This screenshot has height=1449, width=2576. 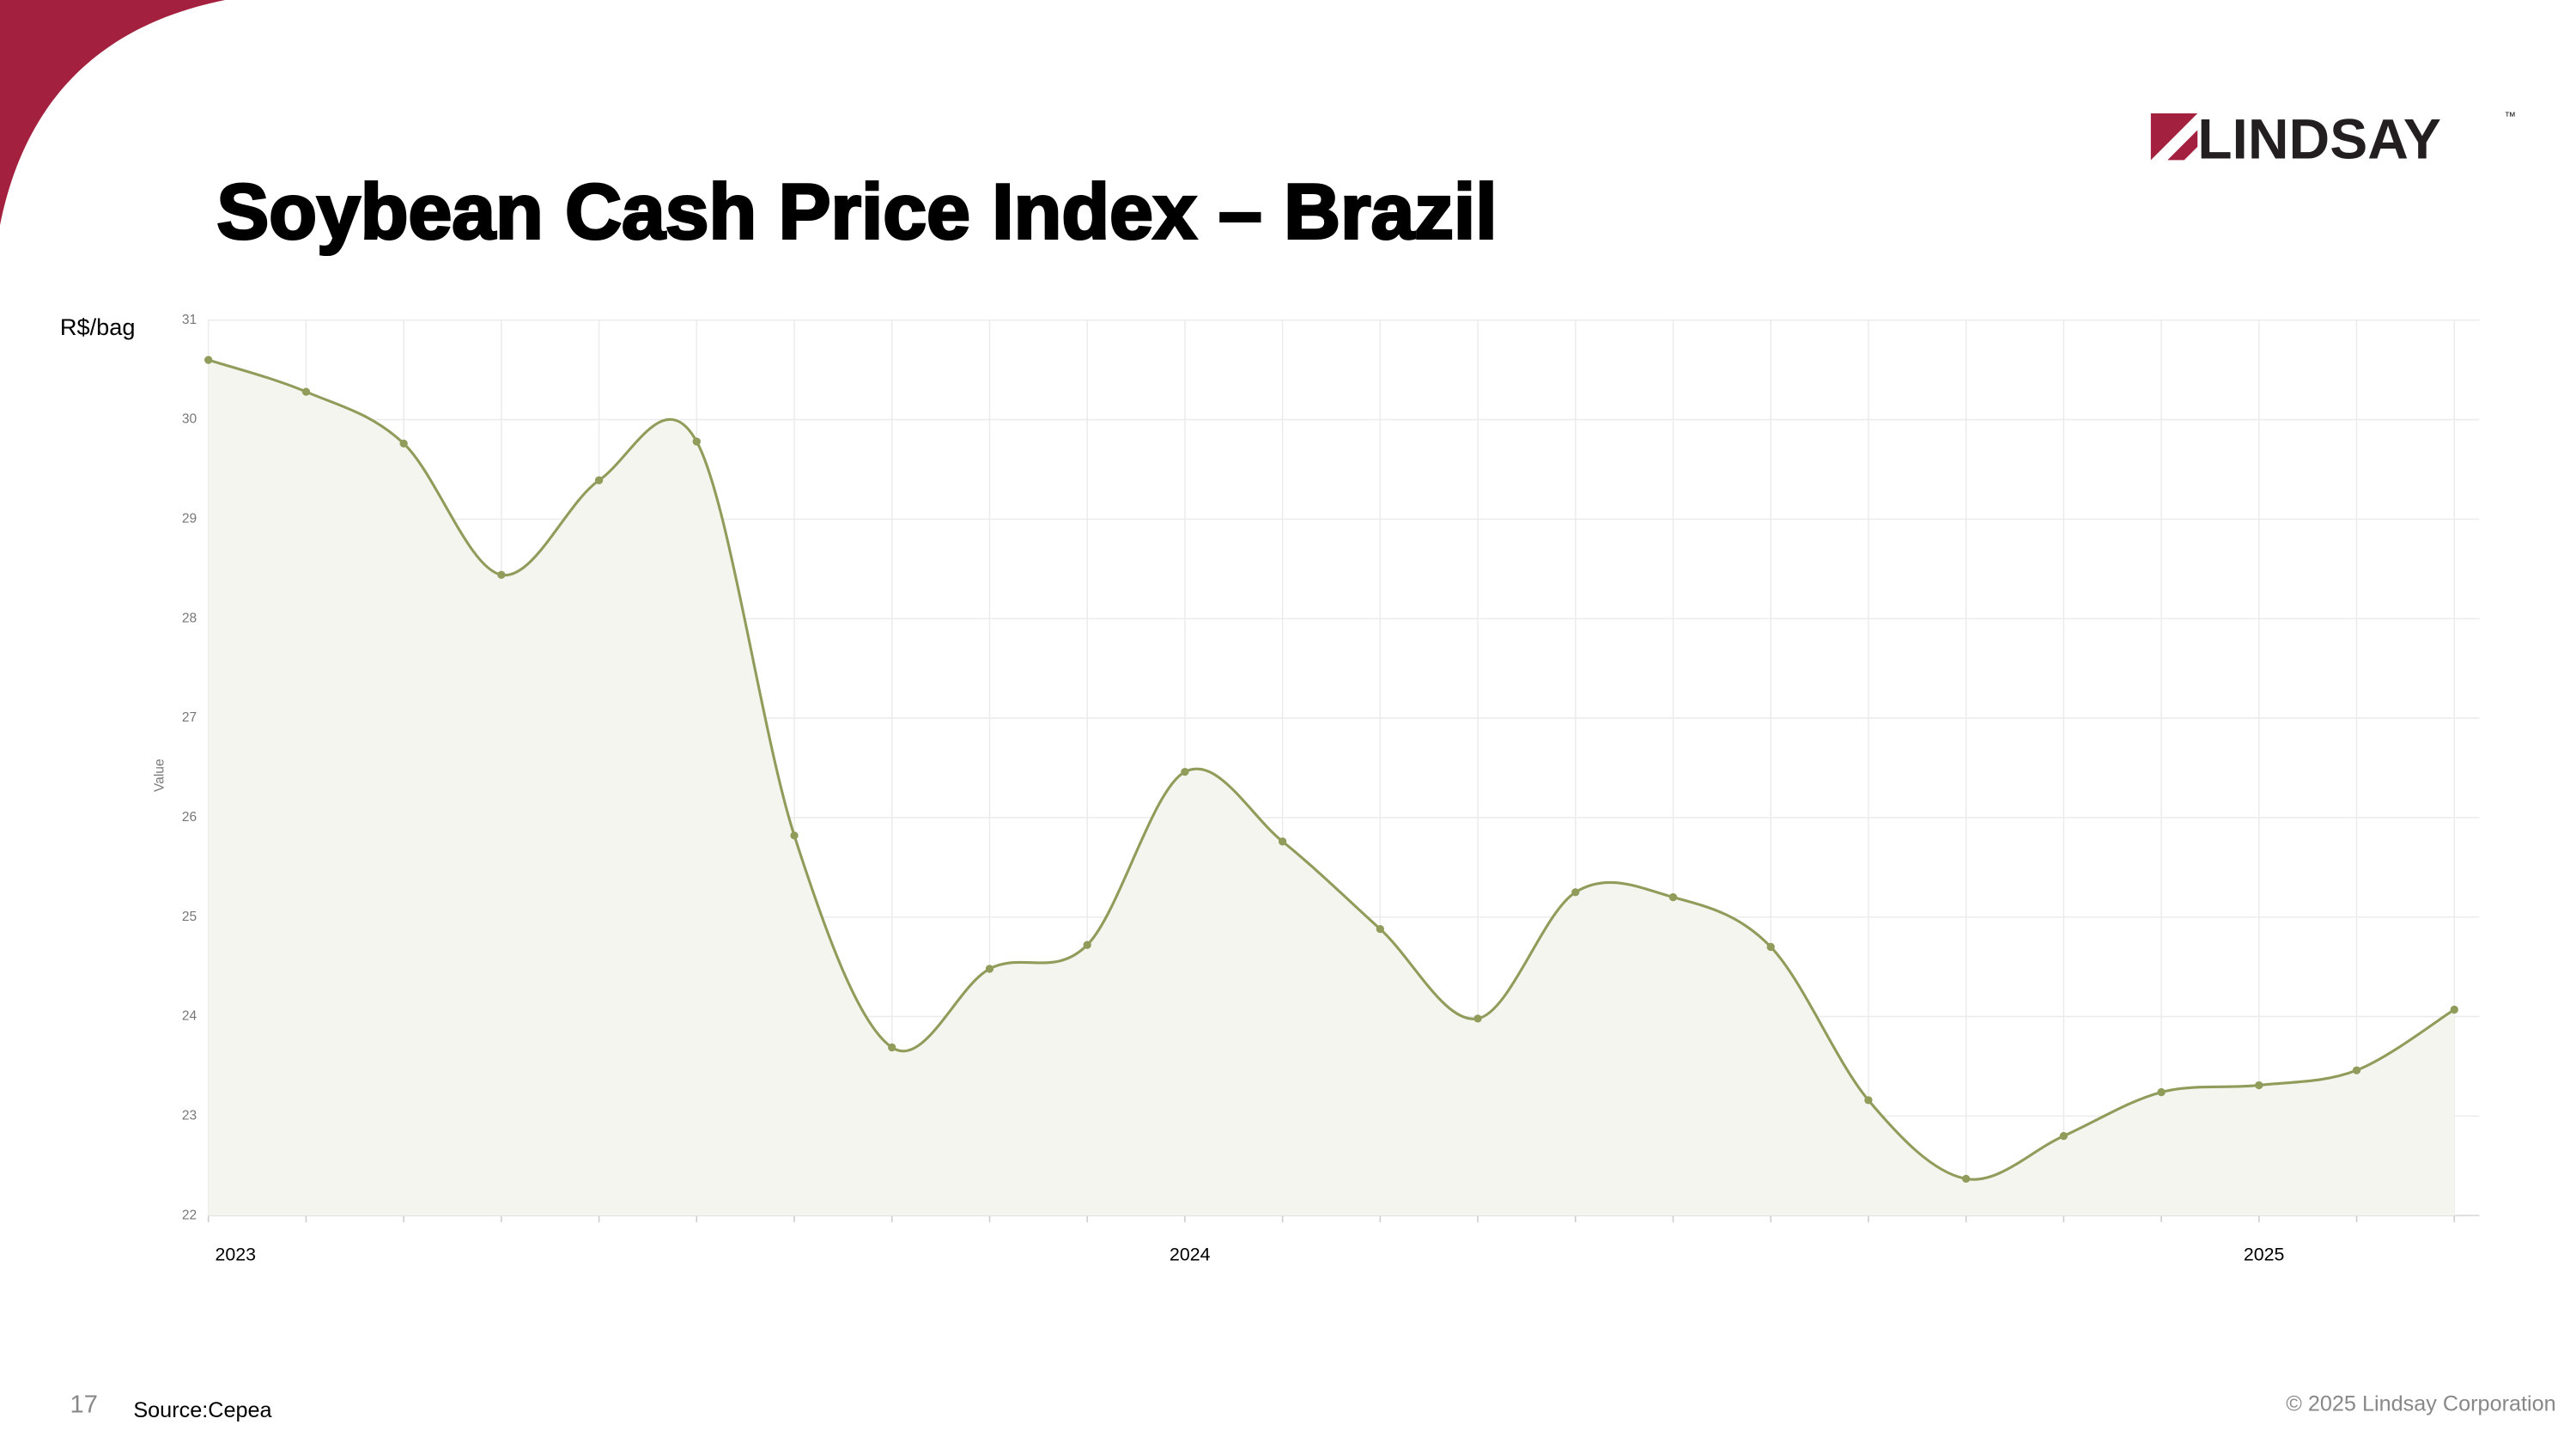 What do you see at coordinates (113, 113) in the screenshot?
I see `corner-decoration` at bounding box center [113, 113].